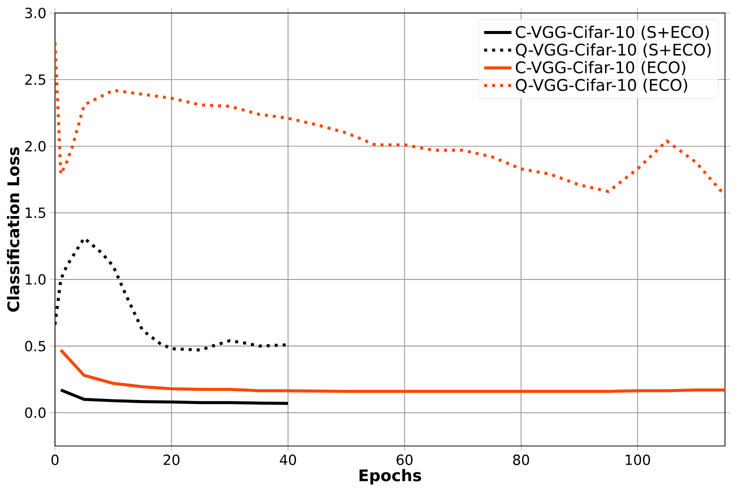 The width and height of the screenshot is (735, 494). What do you see at coordinates (13, 229) in the screenshot?
I see `y-axis-title: Classification Loss` at bounding box center [13, 229].